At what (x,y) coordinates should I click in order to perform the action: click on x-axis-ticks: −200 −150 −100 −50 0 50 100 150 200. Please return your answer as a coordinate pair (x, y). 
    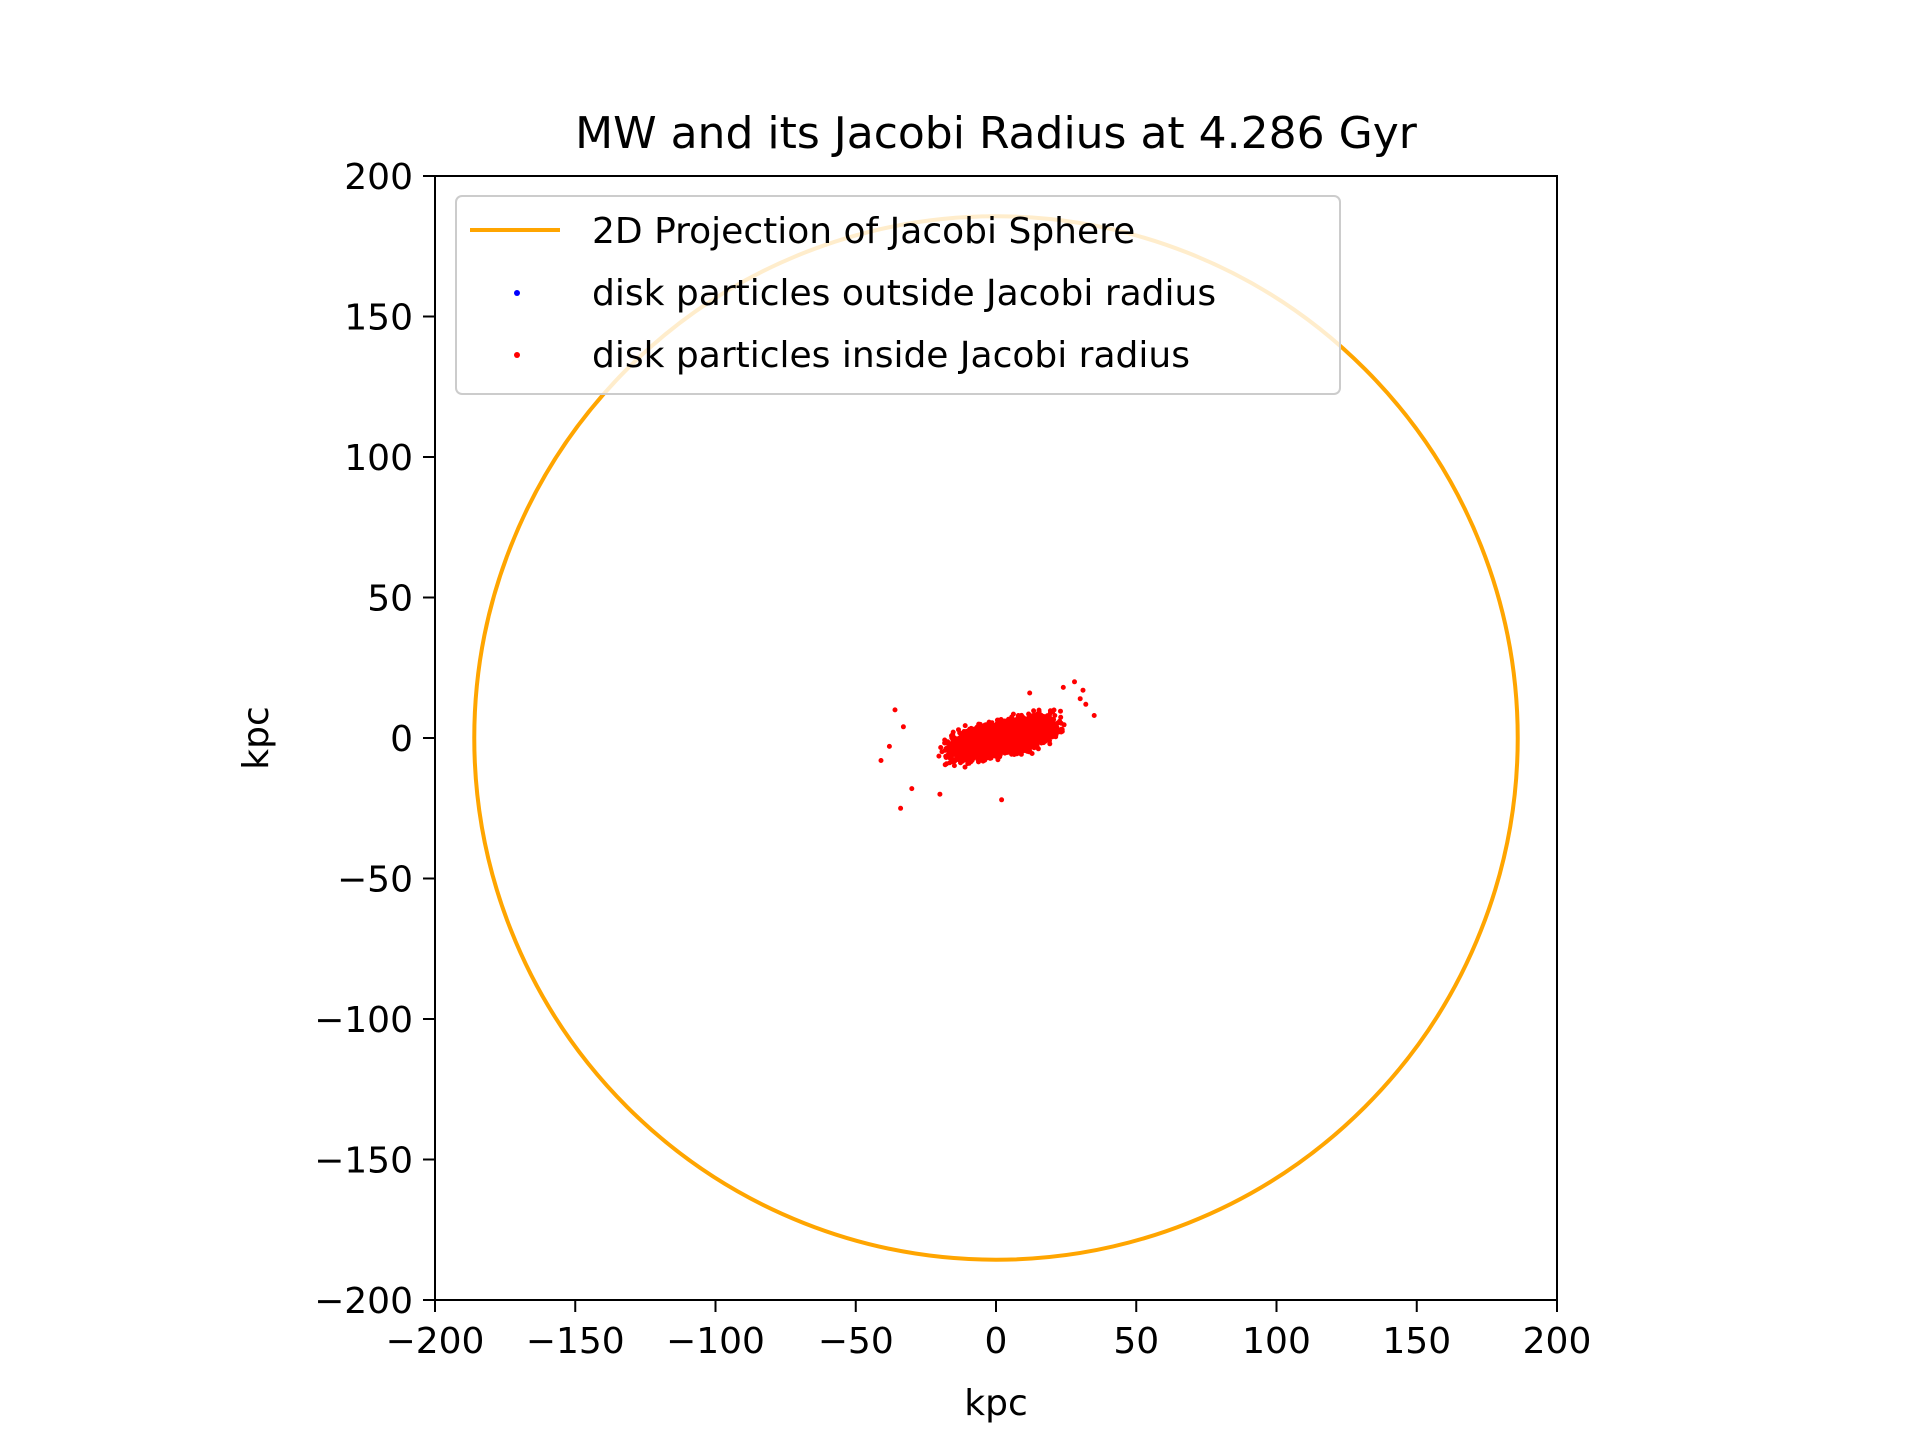
    Looking at the image, I should click on (989, 1331).